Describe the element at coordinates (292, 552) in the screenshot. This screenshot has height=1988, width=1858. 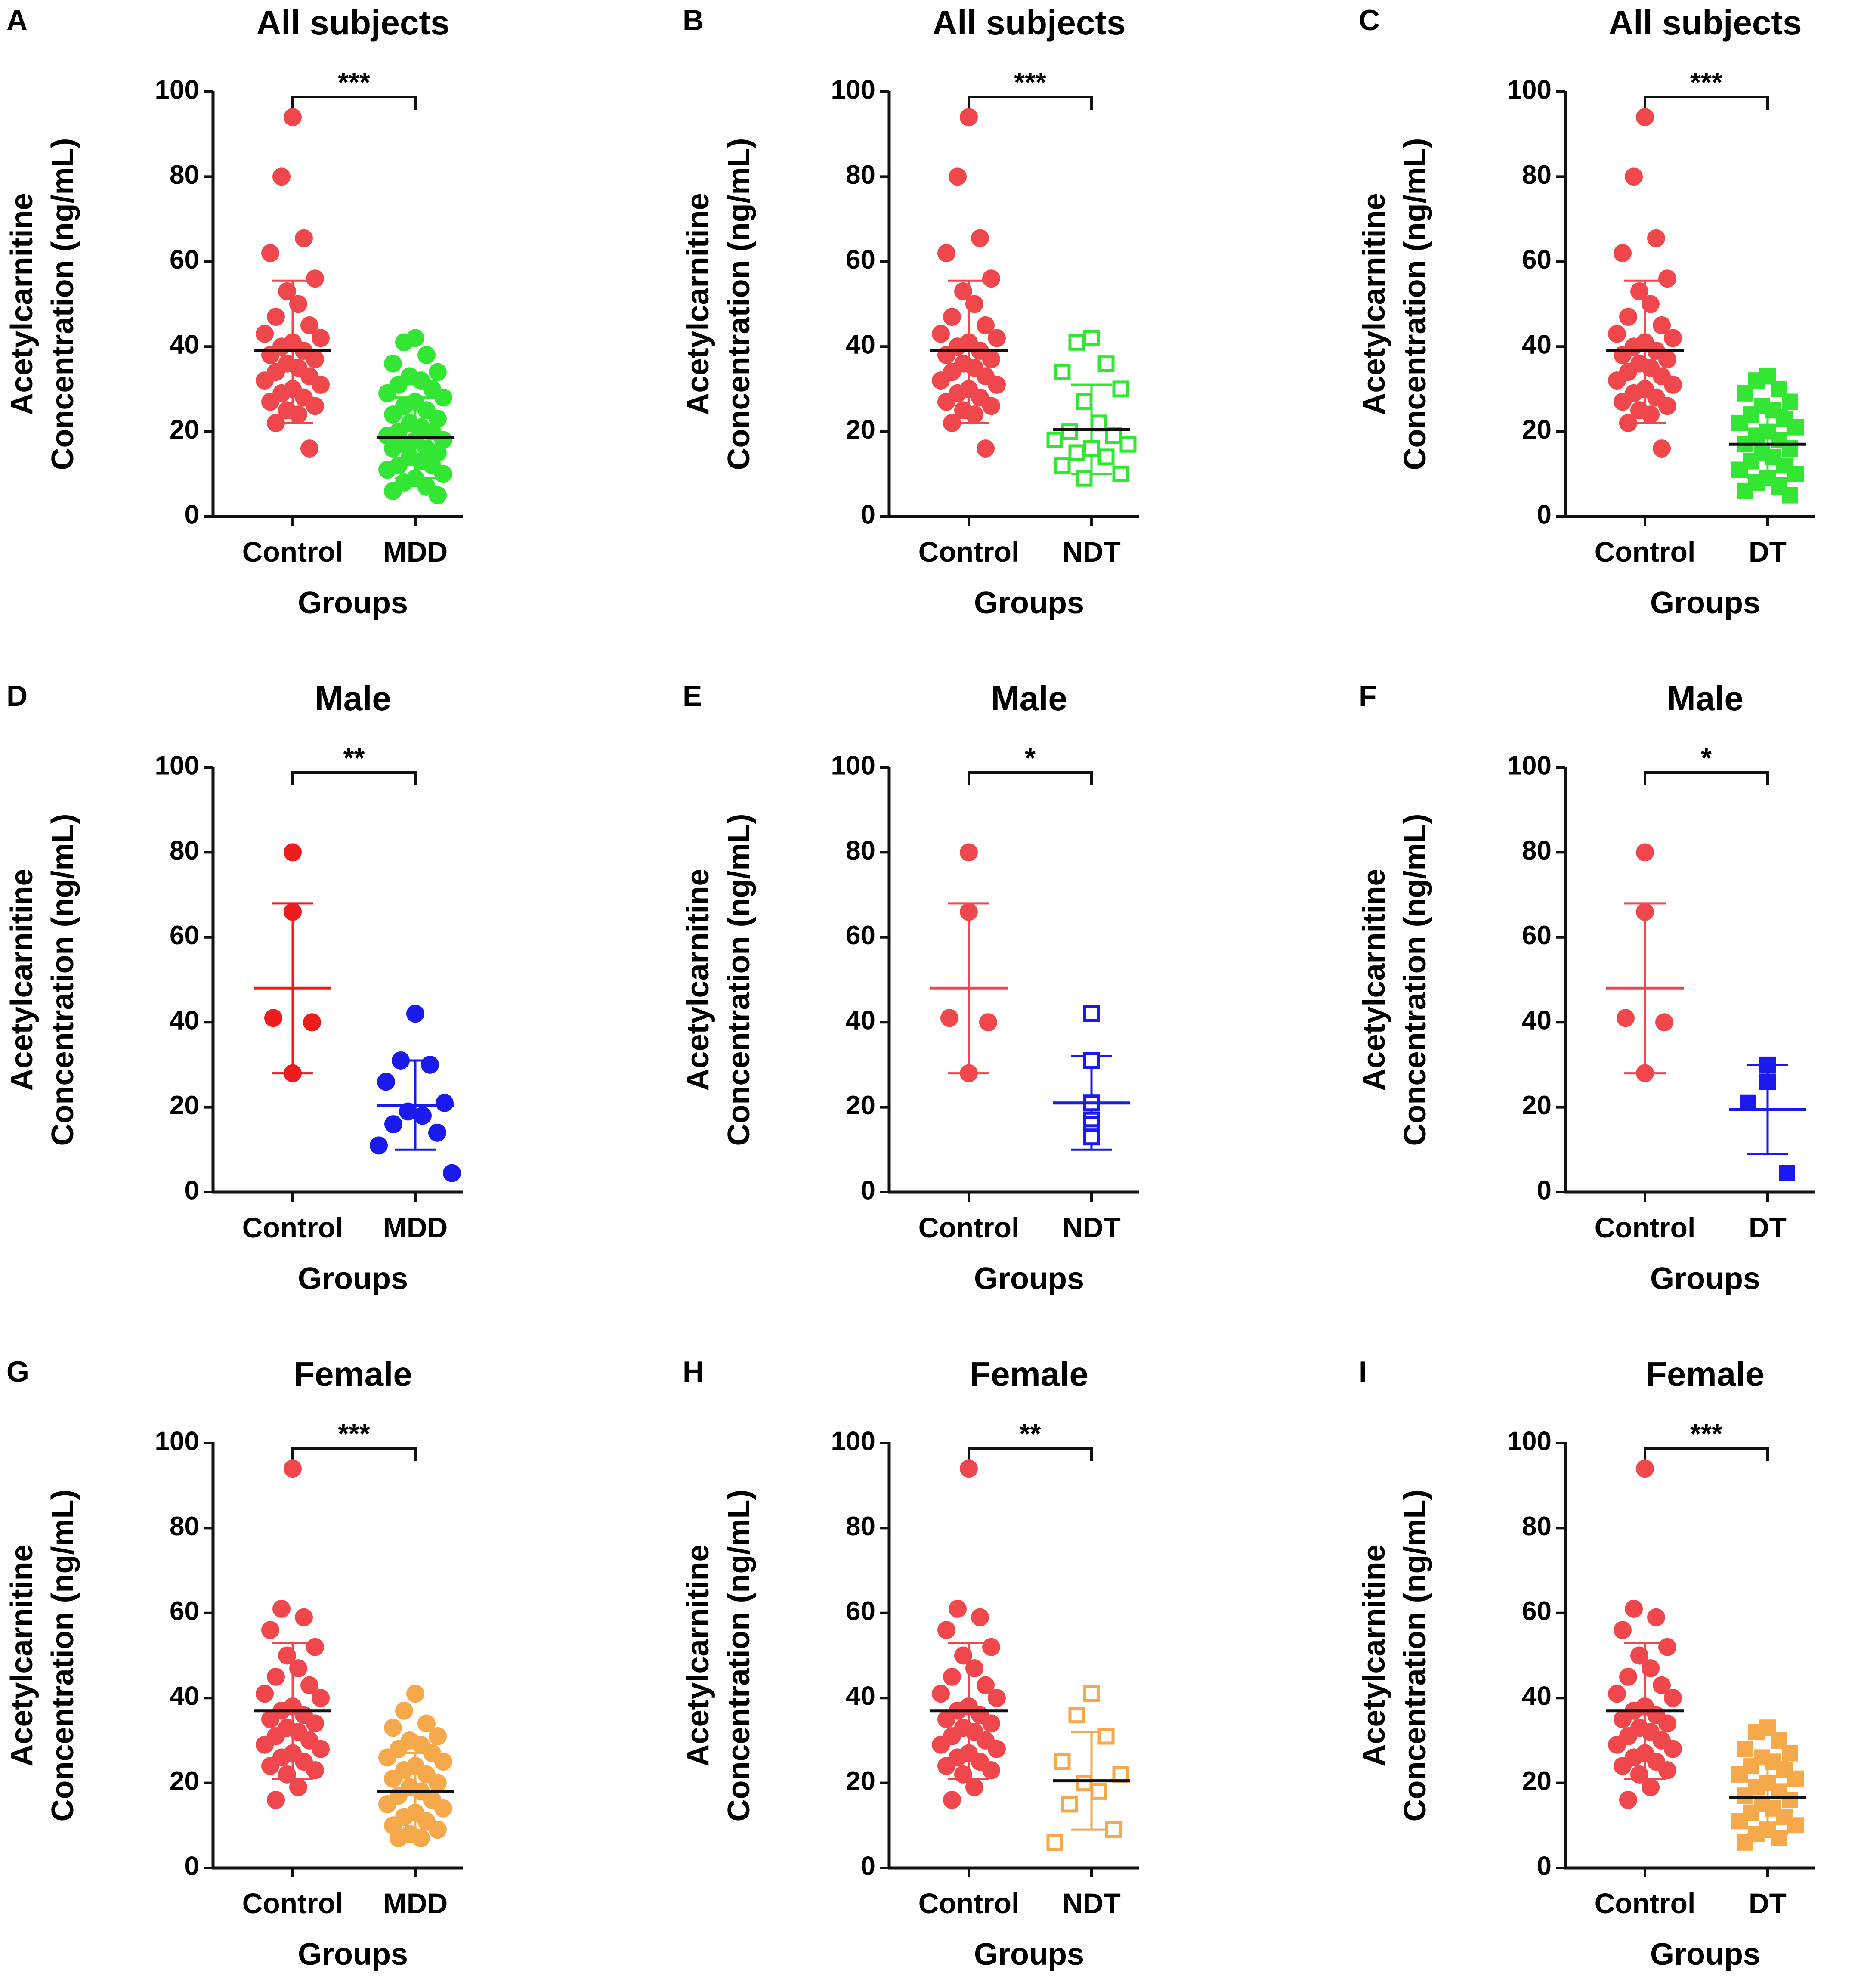
I see `x-category-label: Control` at that location.